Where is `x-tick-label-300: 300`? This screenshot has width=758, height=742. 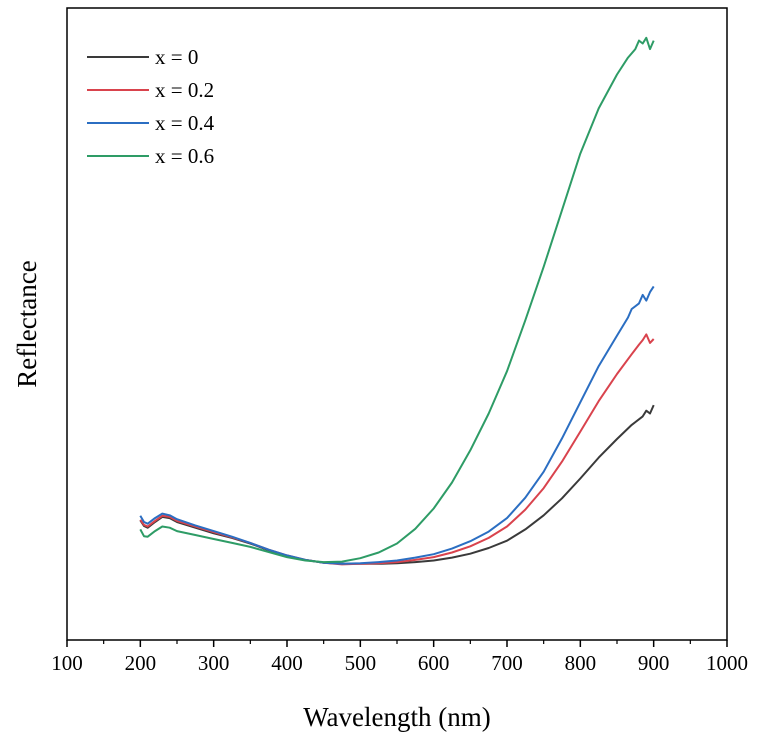 x-tick-label-300: 300 is located at coordinates (214, 663).